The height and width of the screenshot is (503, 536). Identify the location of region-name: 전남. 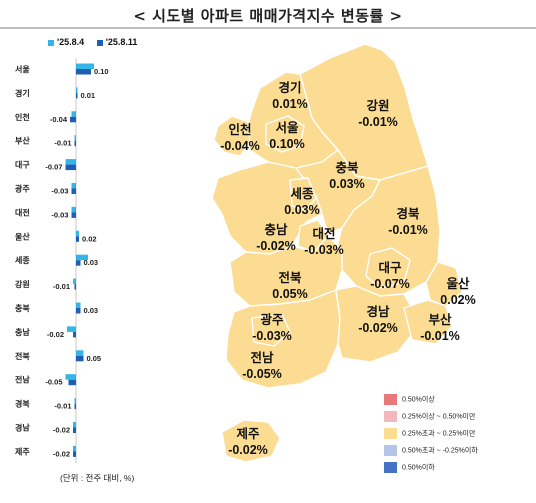
(262, 357).